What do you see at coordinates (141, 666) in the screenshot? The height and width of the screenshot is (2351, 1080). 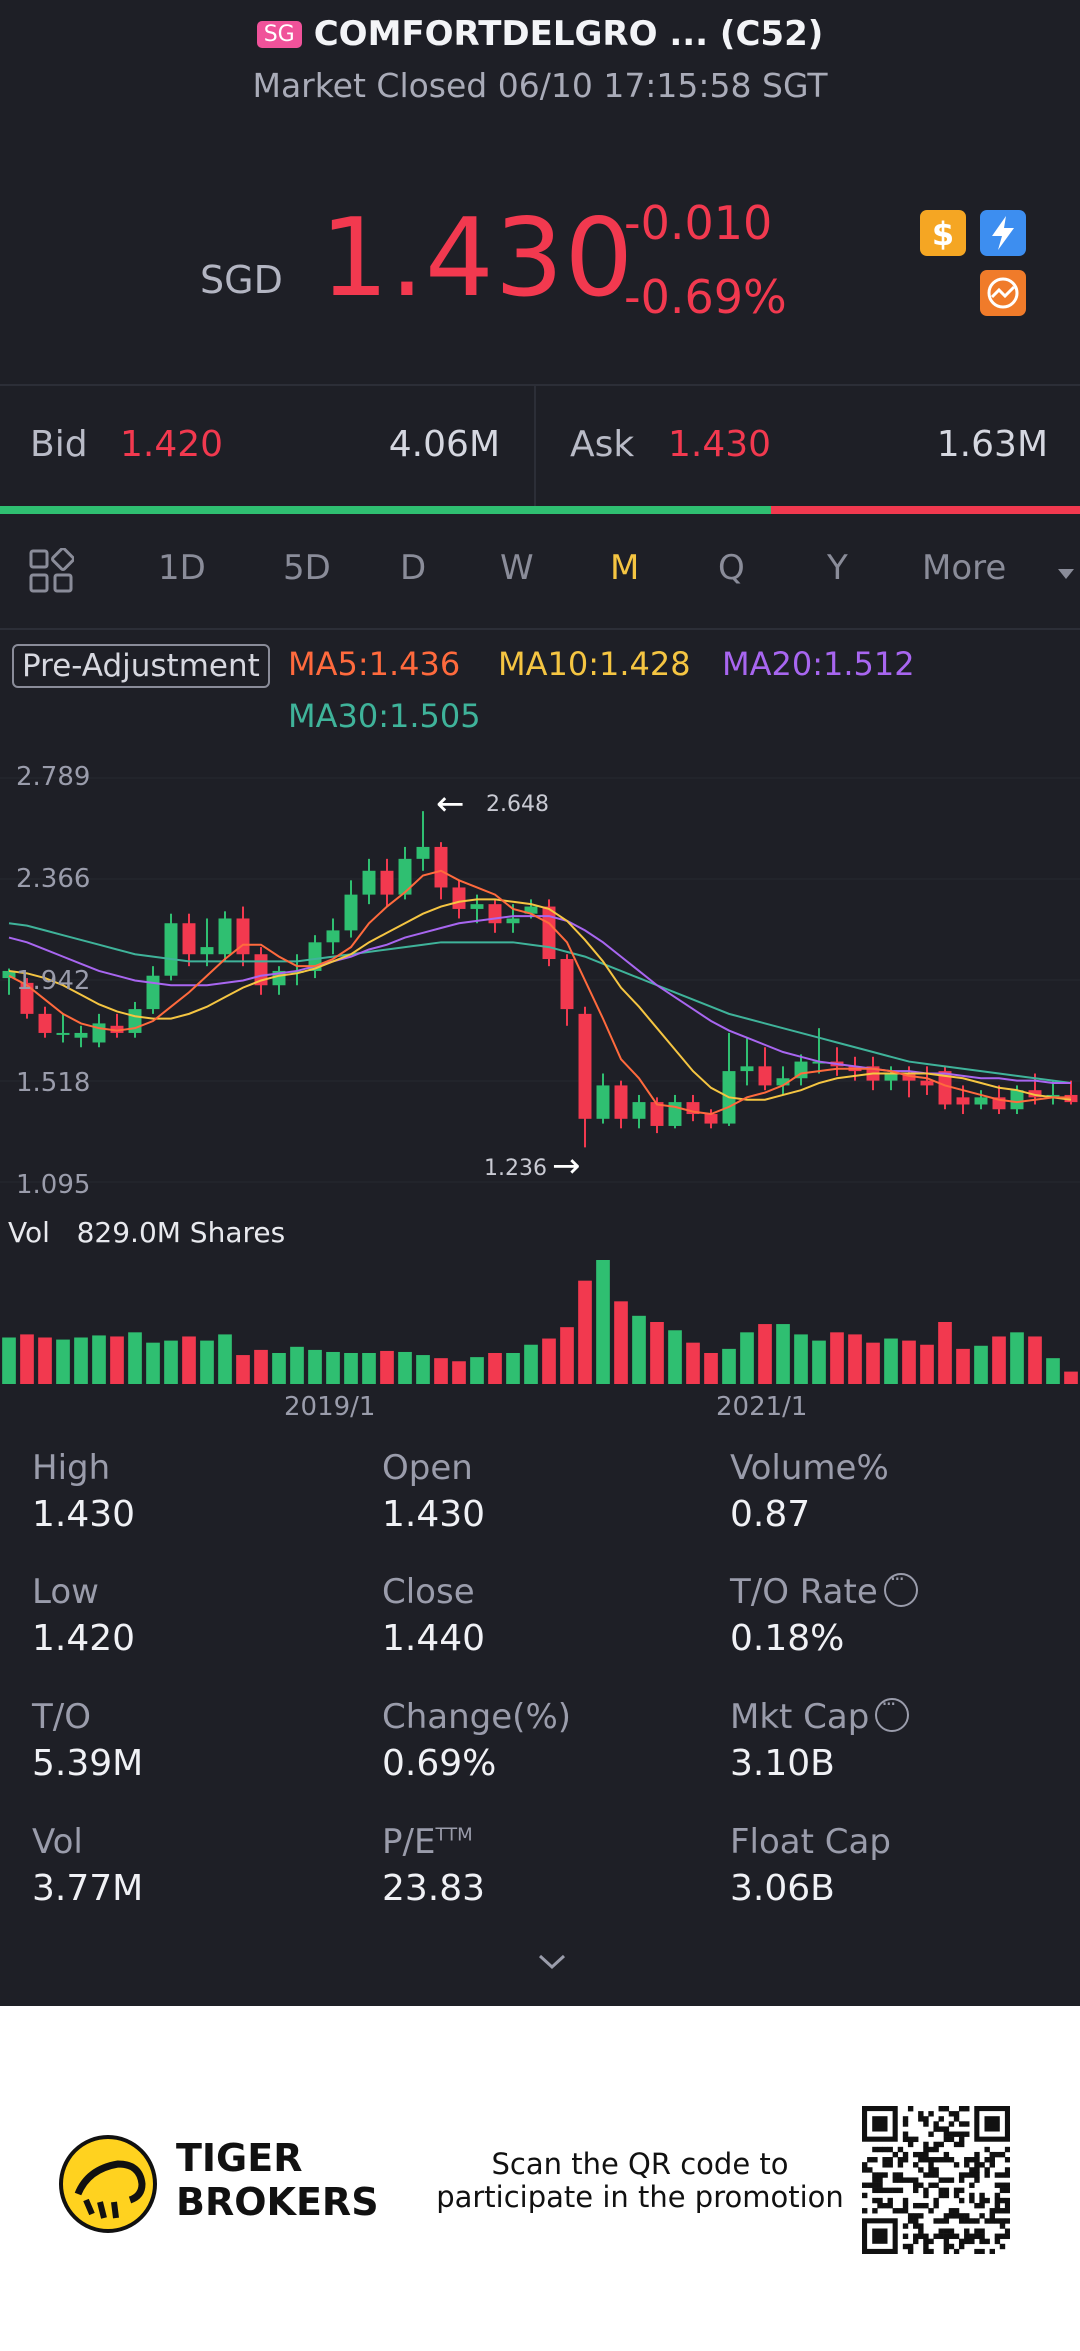 I see `pre-adjustment-toggle: Pre-Adjustment` at bounding box center [141, 666].